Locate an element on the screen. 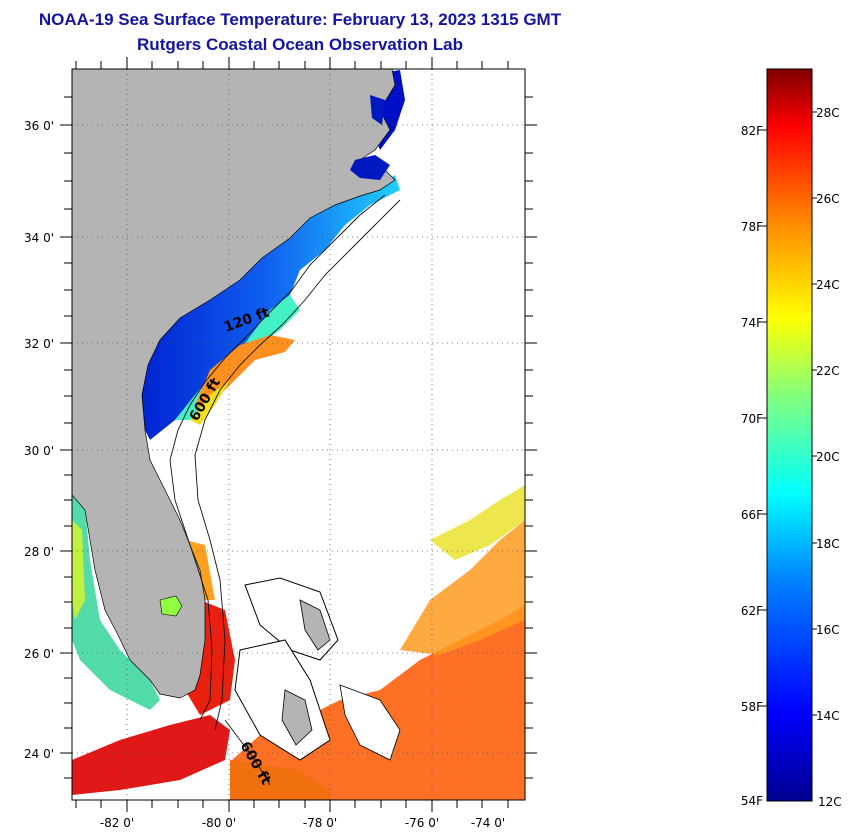 The width and height of the screenshot is (849, 832). sst-warm-region-east is located at coordinates (462, 587).